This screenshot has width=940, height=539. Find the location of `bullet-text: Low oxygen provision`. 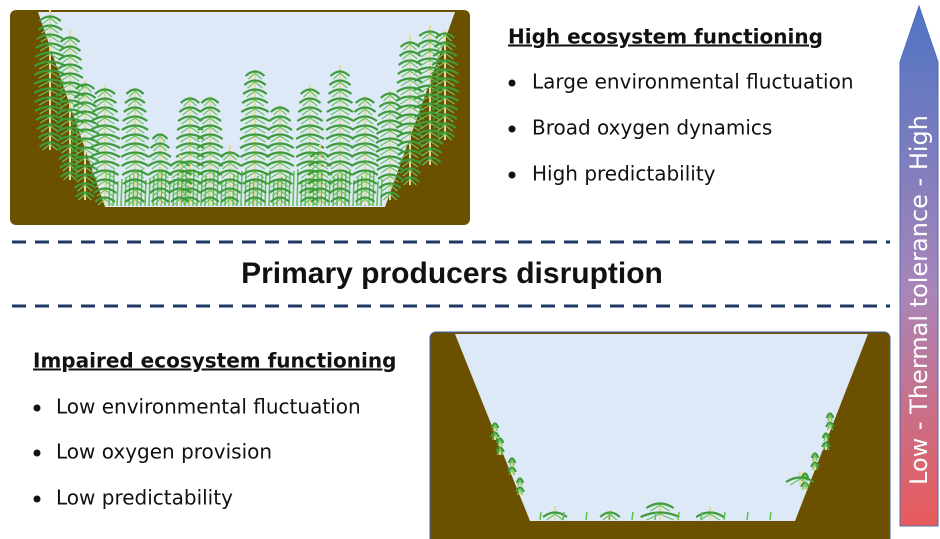

bullet-text: Low oxygen provision is located at coordinates (164, 452).